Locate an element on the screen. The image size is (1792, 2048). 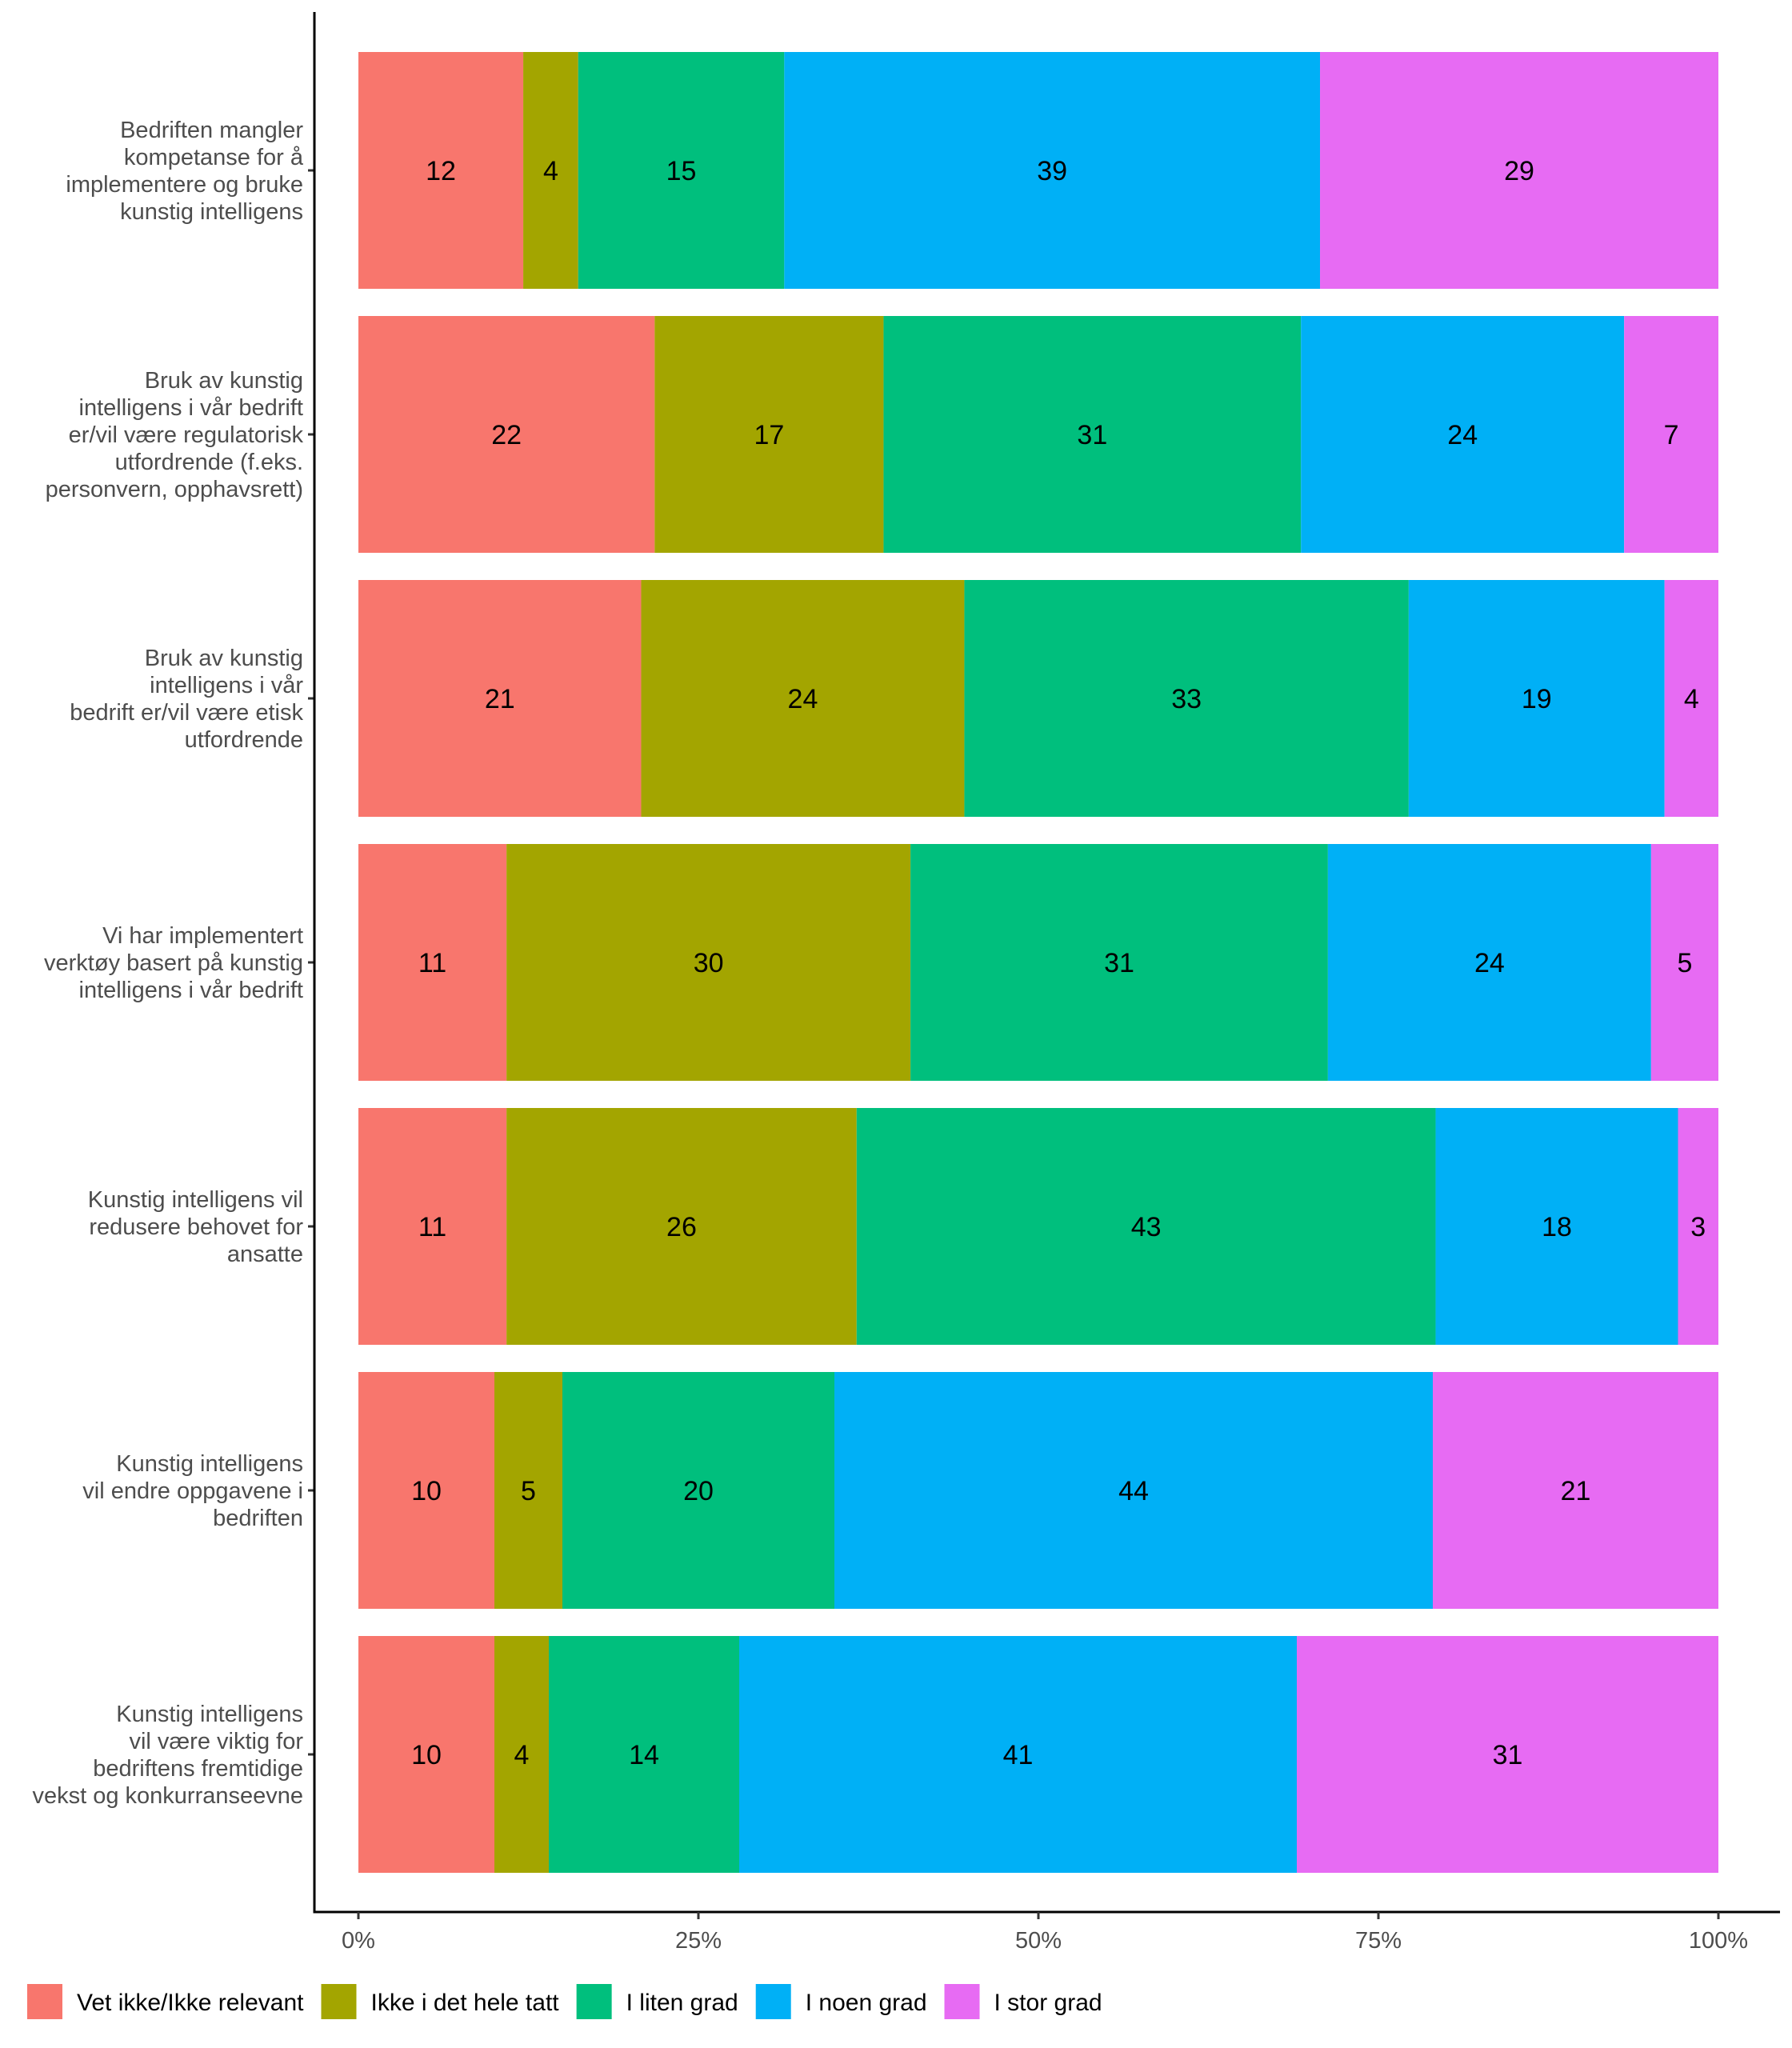
legend-item: I stor grad is located at coordinates (1023, 2001).